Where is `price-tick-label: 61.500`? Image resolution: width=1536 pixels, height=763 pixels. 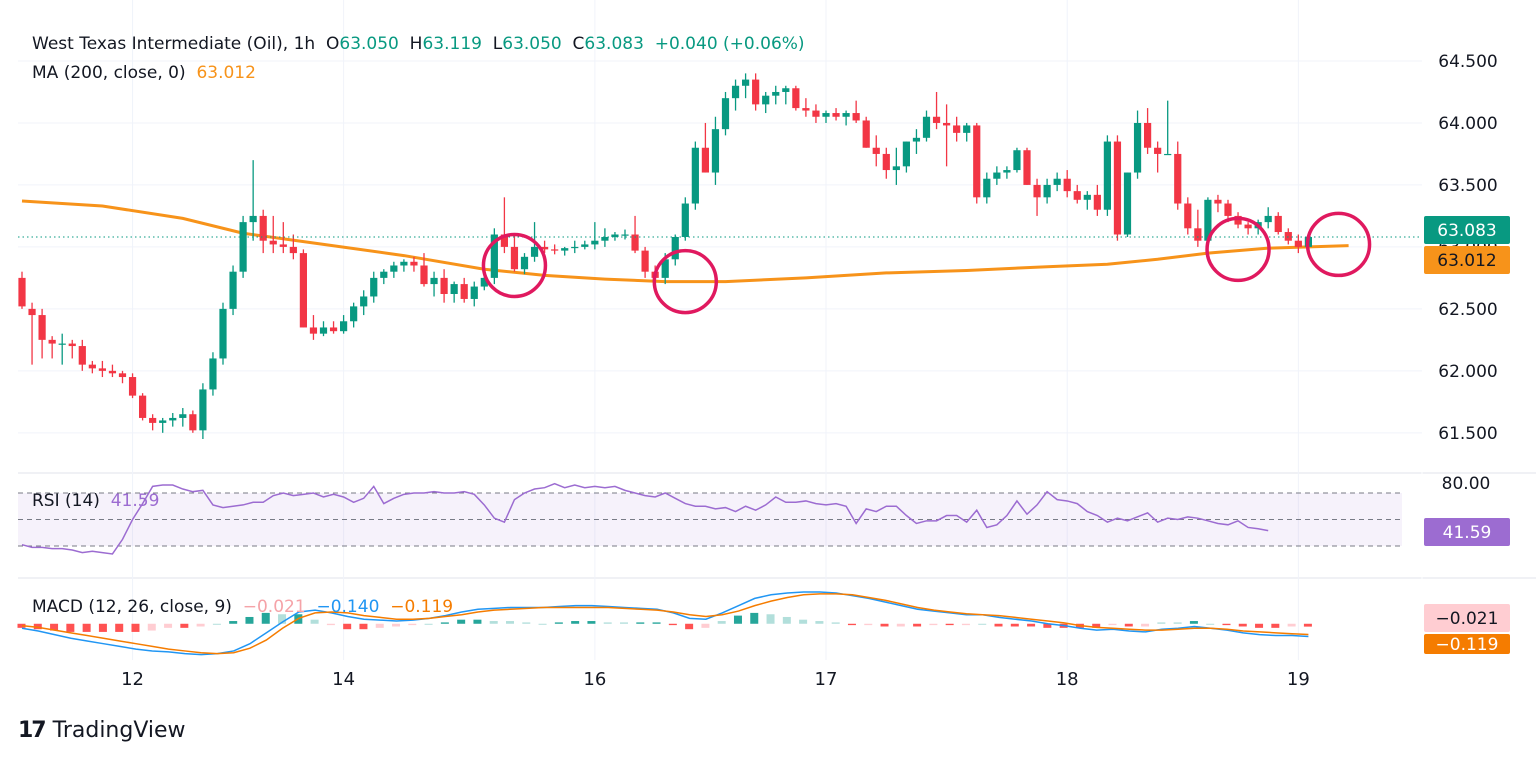 price-tick-label: 61.500 is located at coordinates (1467, 434).